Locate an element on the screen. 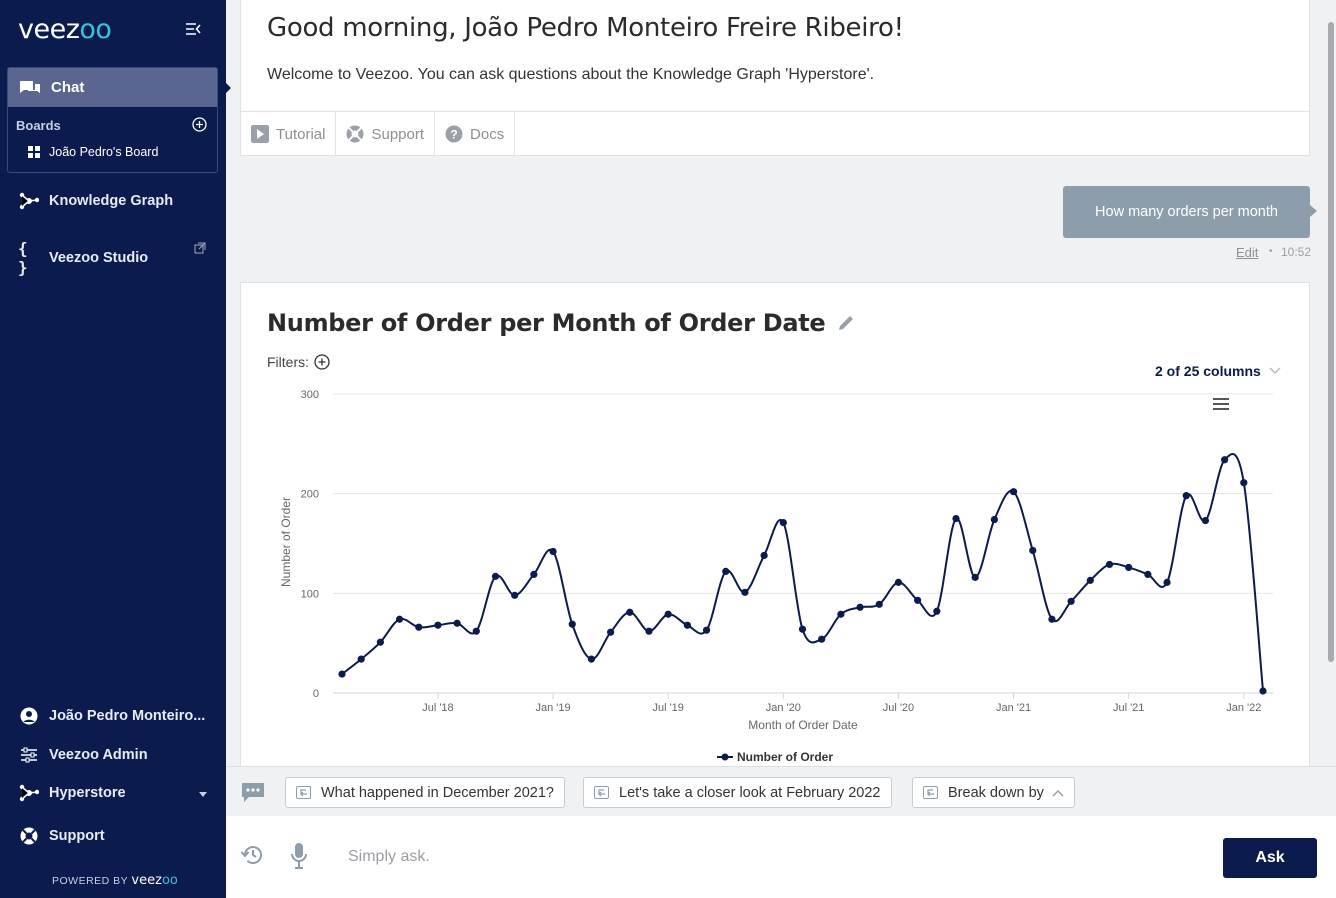 The image size is (1336, 898). columns-selector: 2 of 25 columns is located at coordinates (1218, 371).